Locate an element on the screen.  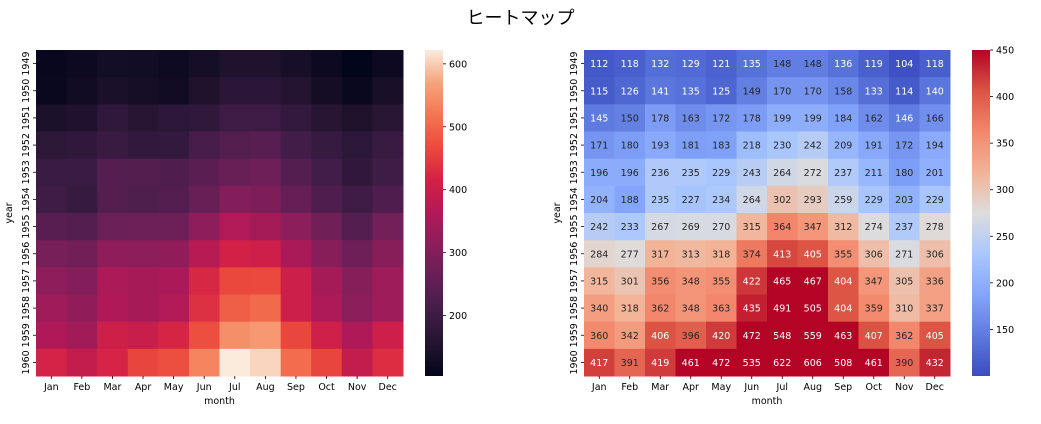
cell-value-label: 463 is located at coordinates (843, 336).